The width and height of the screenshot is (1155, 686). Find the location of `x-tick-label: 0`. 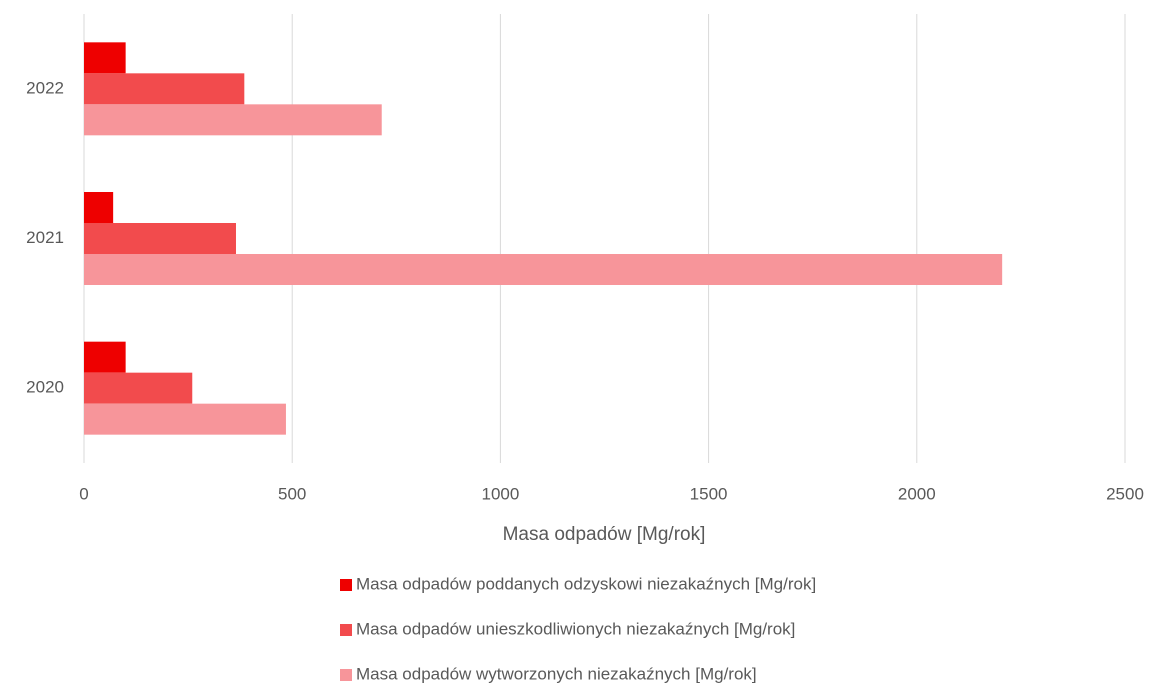

x-tick-label: 0 is located at coordinates (83, 493).